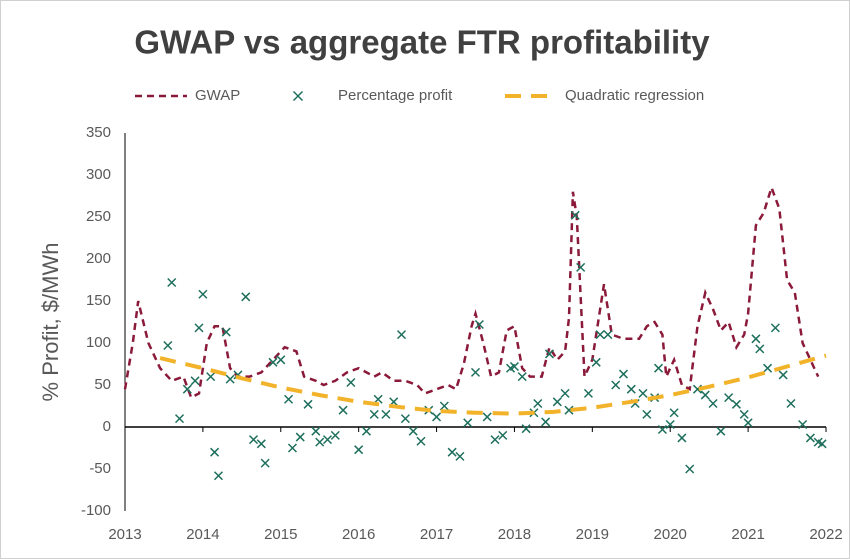  I want to click on chart-title: GWAP vs aggregate FTR profitability, so click(422, 42).